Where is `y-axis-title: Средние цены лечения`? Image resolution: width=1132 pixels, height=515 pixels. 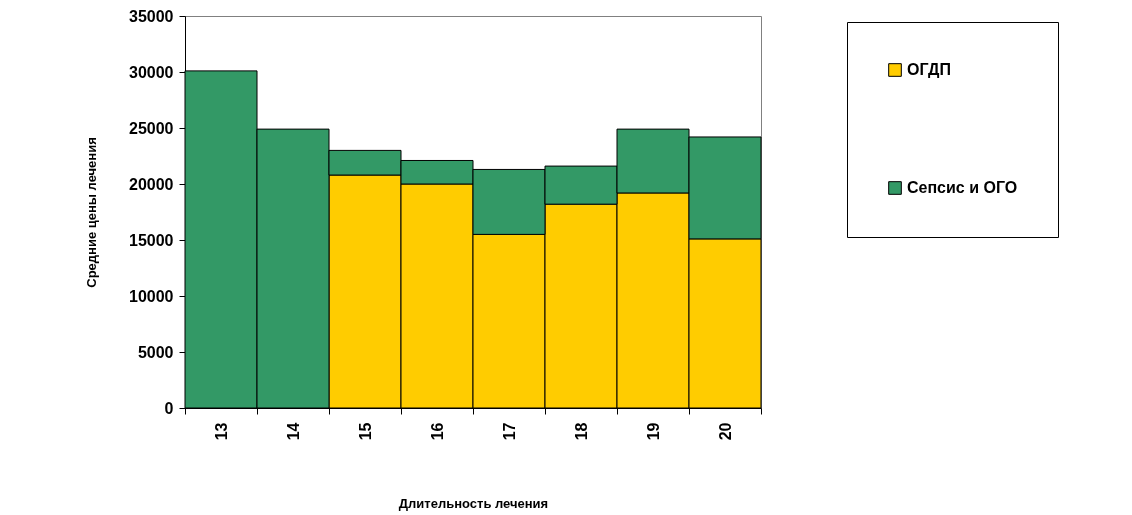 y-axis-title: Средние цены лечения is located at coordinates (92, 212).